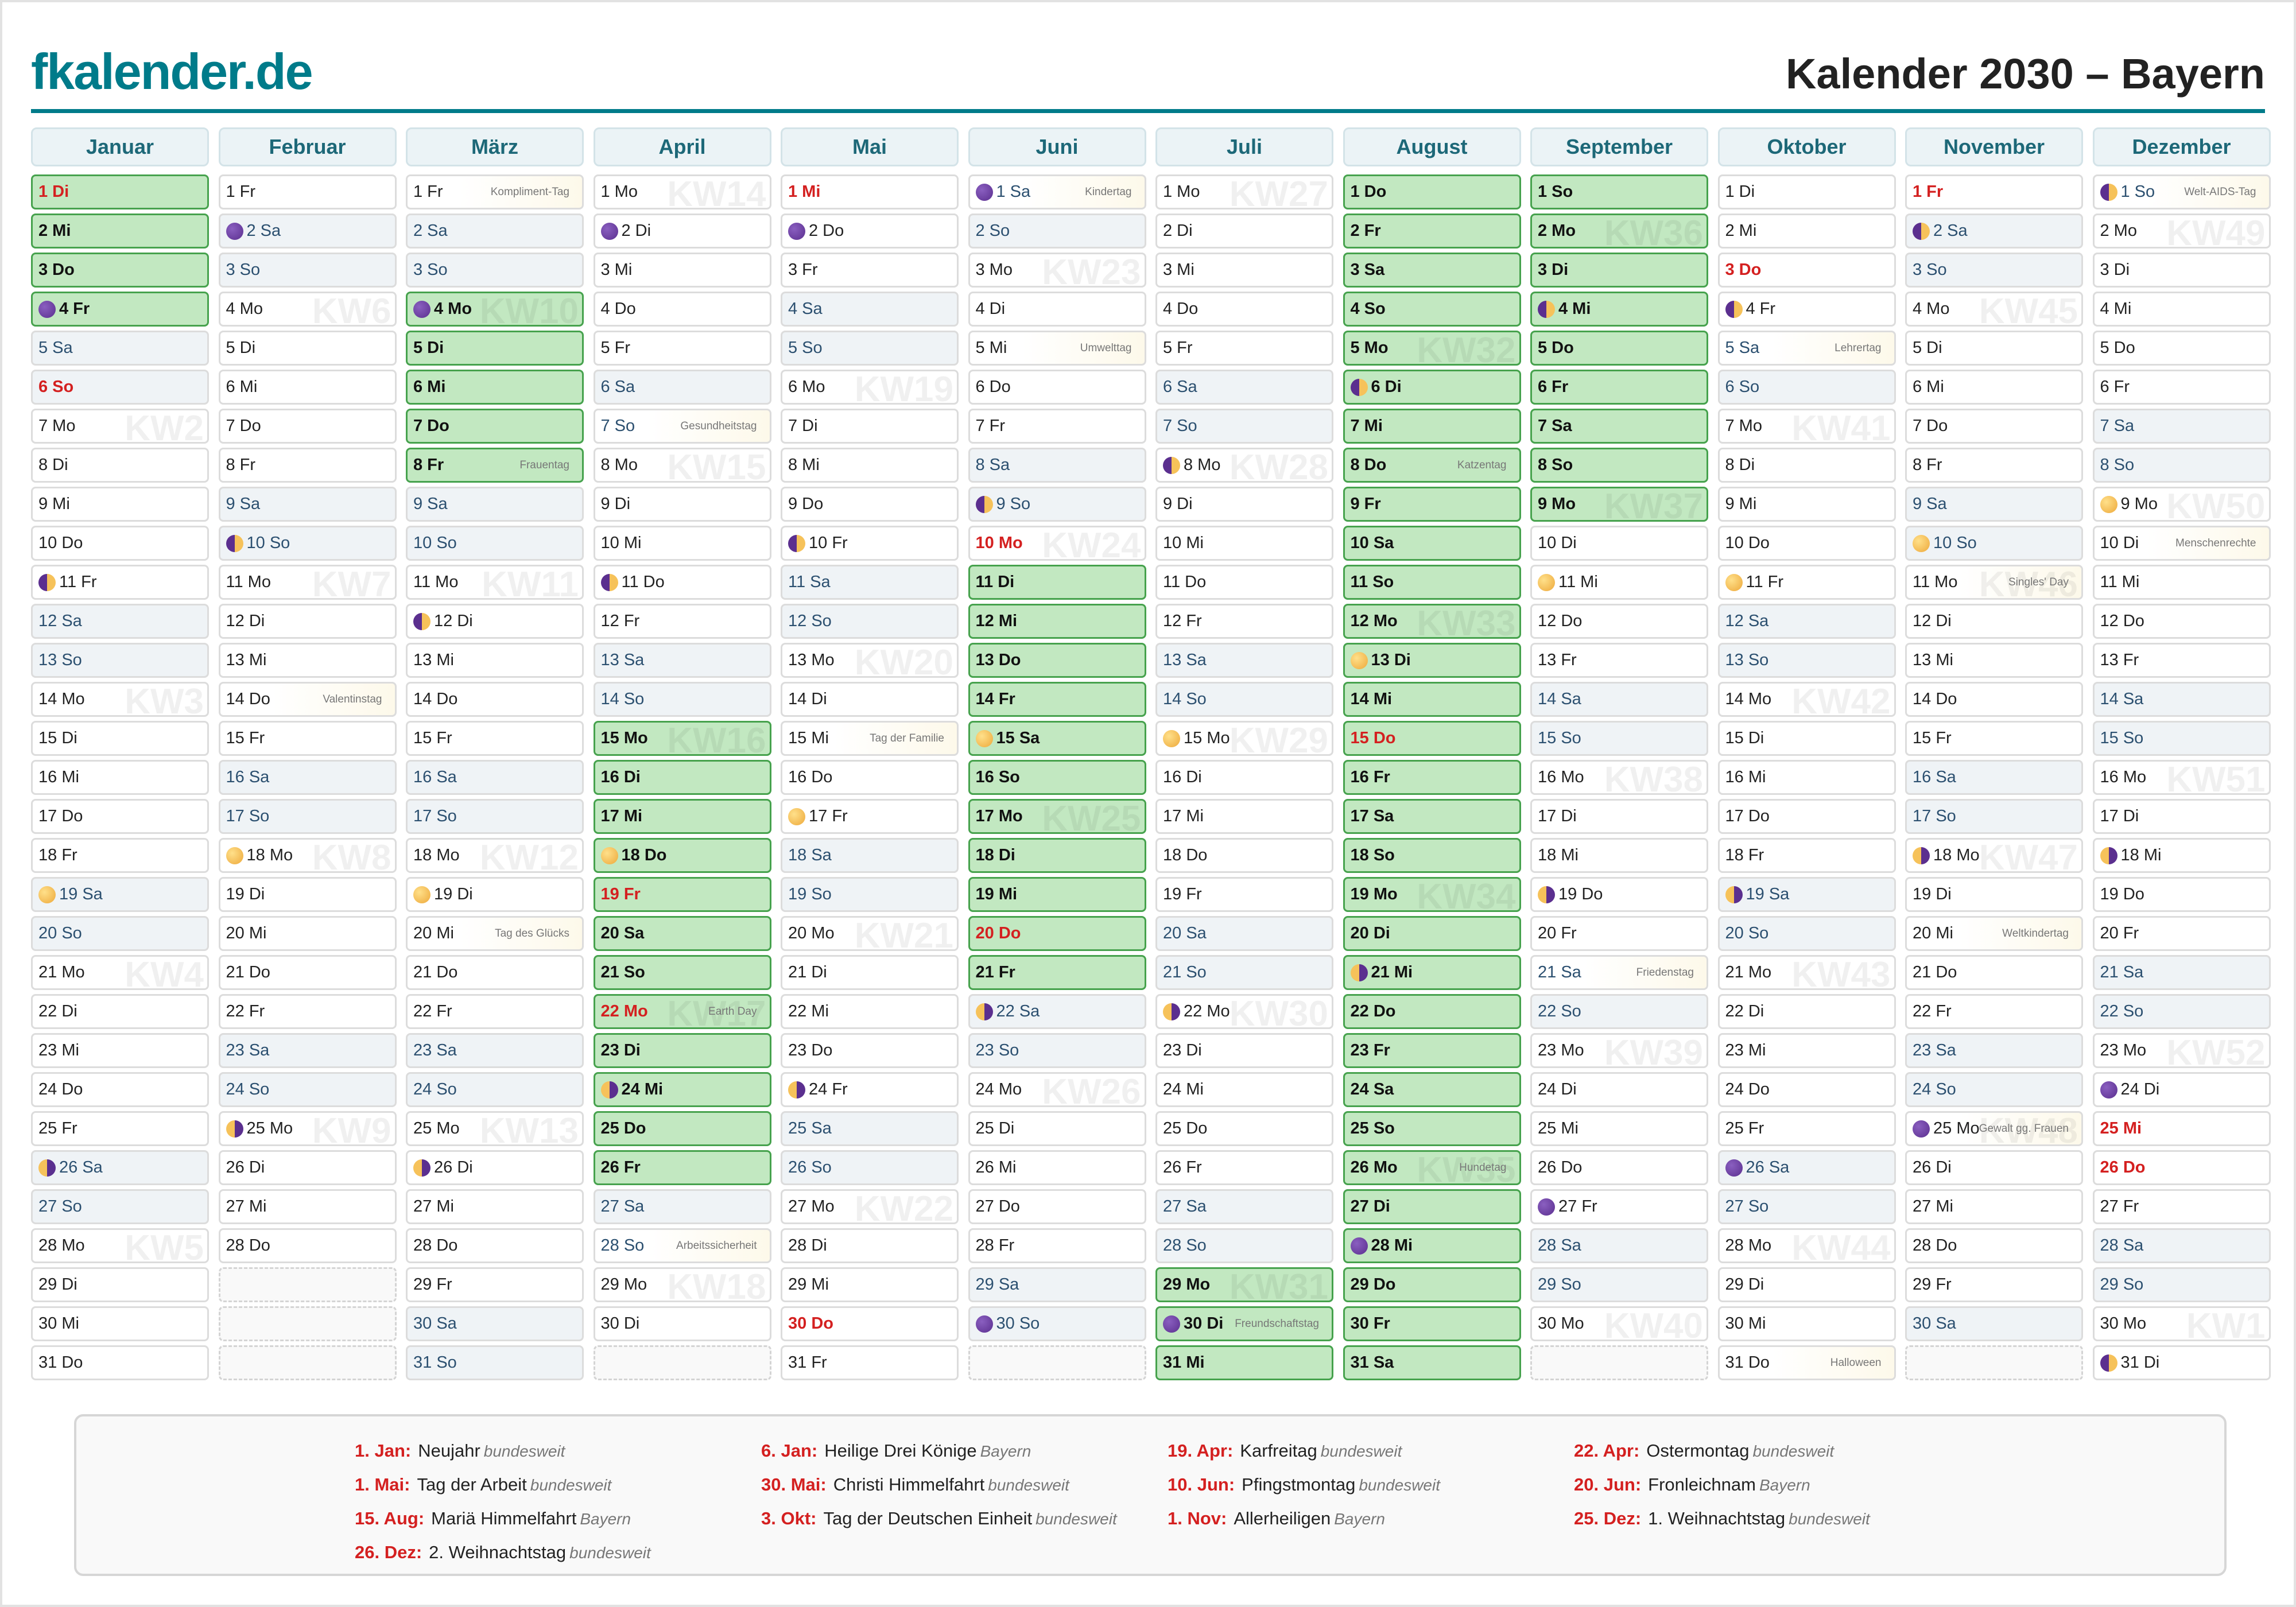  Describe the element at coordinates (495, 778) in the screenshot. I see `day-cell: 16 Sa` at that location.